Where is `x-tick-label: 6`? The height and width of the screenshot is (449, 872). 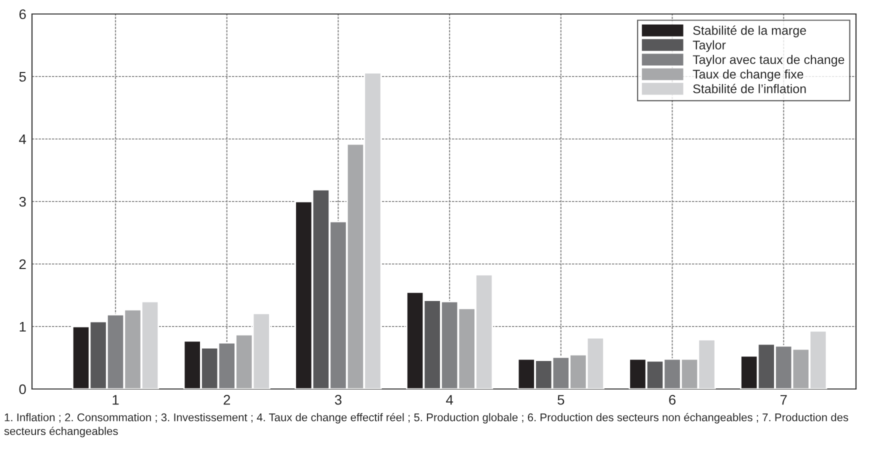
x-tick-label: 6 is located at coordinates (672, 399).